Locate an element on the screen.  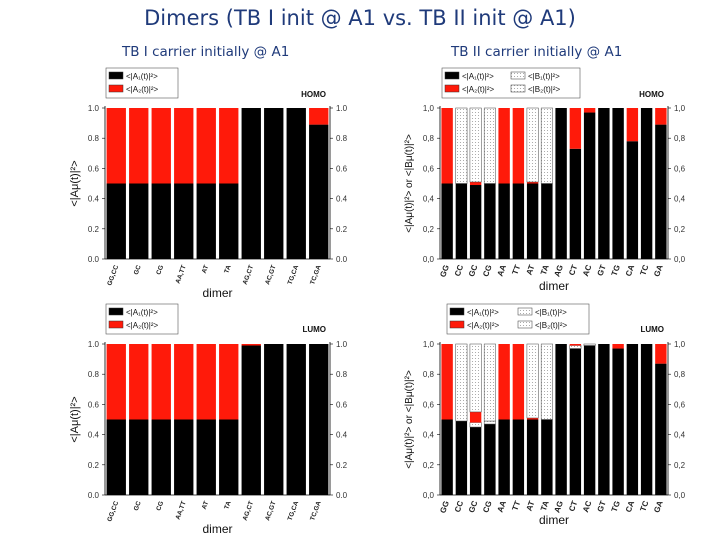
bar-tb2-homo-1-s0 is located at coordinates (461, 221).